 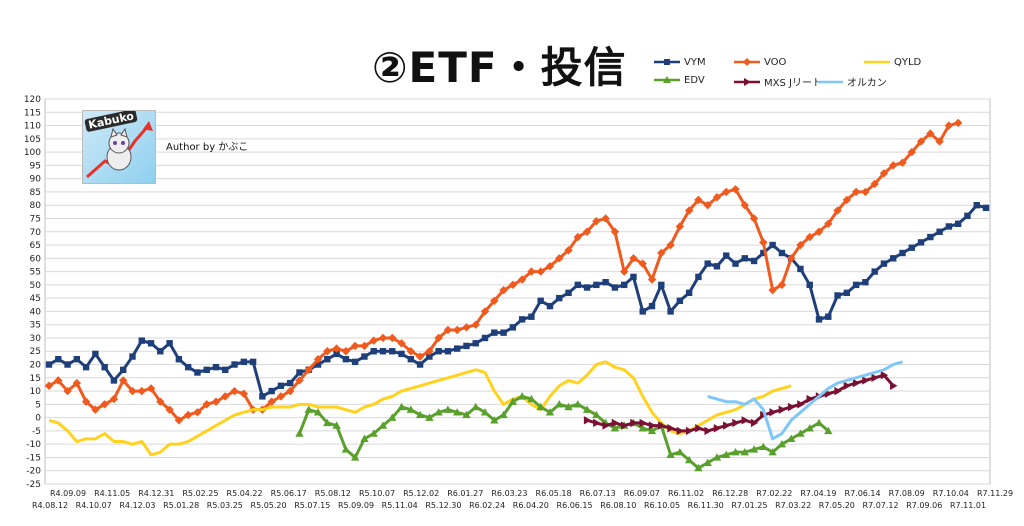 I want to click on x-tick-label: R4.10.07, so click(x=94, y=505).